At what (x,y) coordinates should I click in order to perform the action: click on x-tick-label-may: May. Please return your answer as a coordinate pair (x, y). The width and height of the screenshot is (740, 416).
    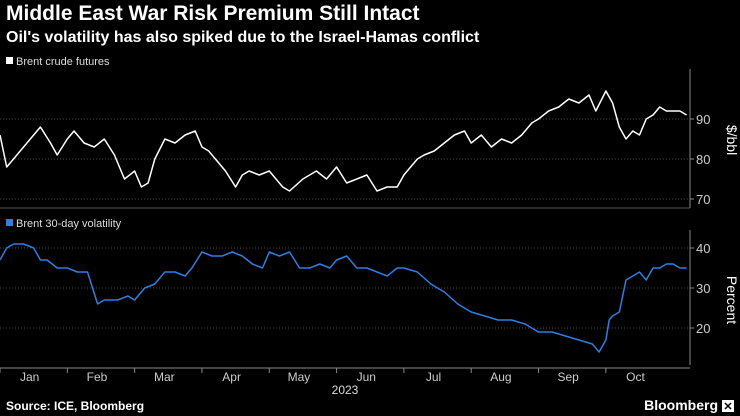
    Looking at the image, I should click on (299, 377).